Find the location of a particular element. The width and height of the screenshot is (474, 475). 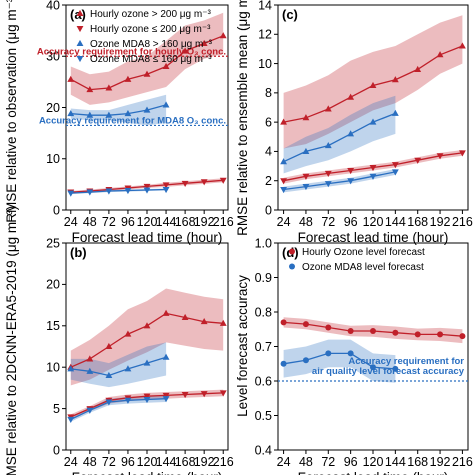

legend-entry: Ozone MDA8 ≤ 160 μg m⁻³ is located at coordinates (151, 59).